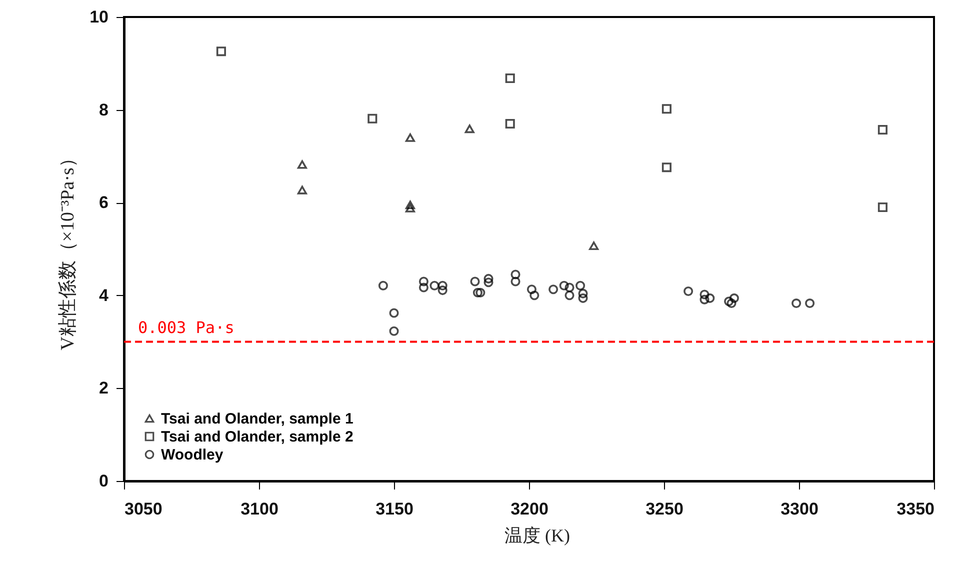 This screenshot has width=965, height=561. What do you see at coordinates (257, 437) in the screenshot?
I see `legend-label: Tsai and Olander, sample 2` at bounding box center [257, 437].